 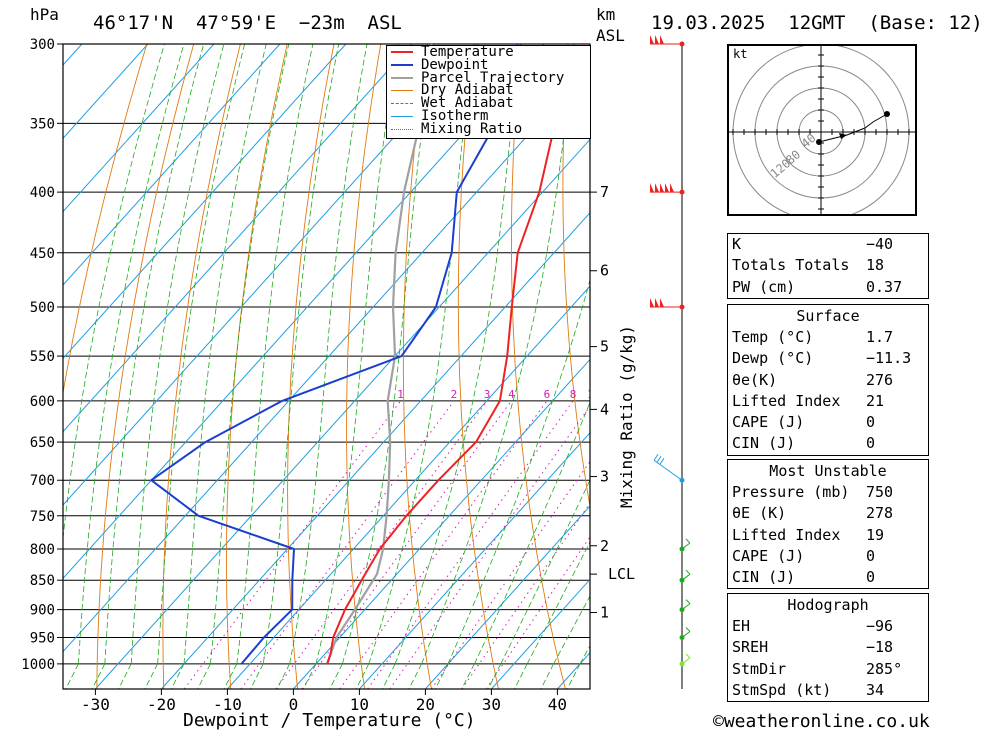 I want to click on mixing-ratio-label: 3, so click(x=487, y=394).